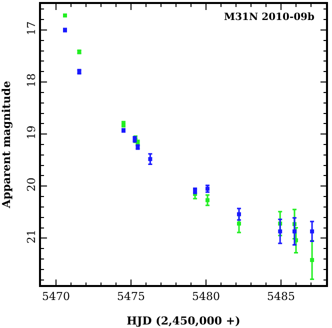 Image resolution: width=332 pixels, height=328 pixels. I want to click on y-tick-label: 17, so click(31, 28).